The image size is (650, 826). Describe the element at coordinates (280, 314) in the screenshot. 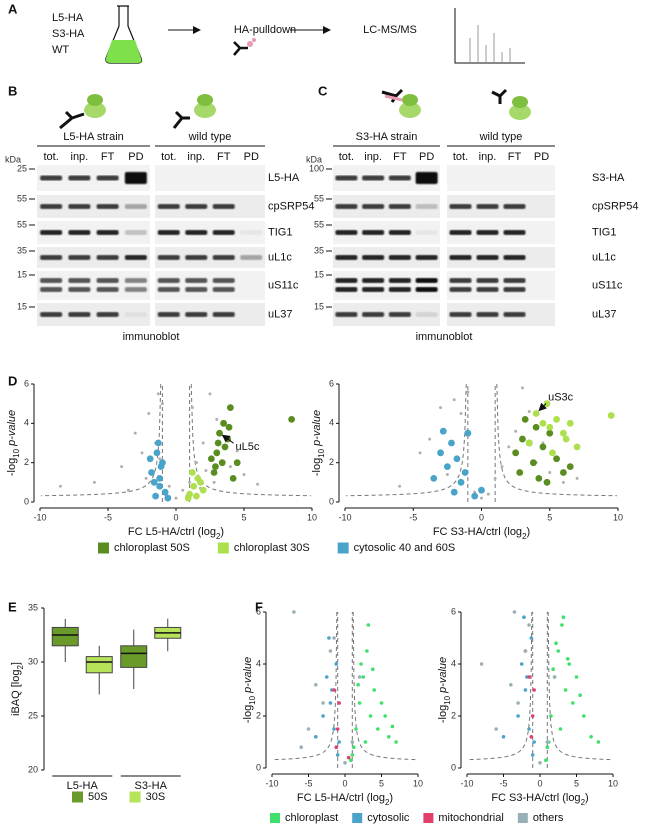

I see `protein-label: uL37` at that location.